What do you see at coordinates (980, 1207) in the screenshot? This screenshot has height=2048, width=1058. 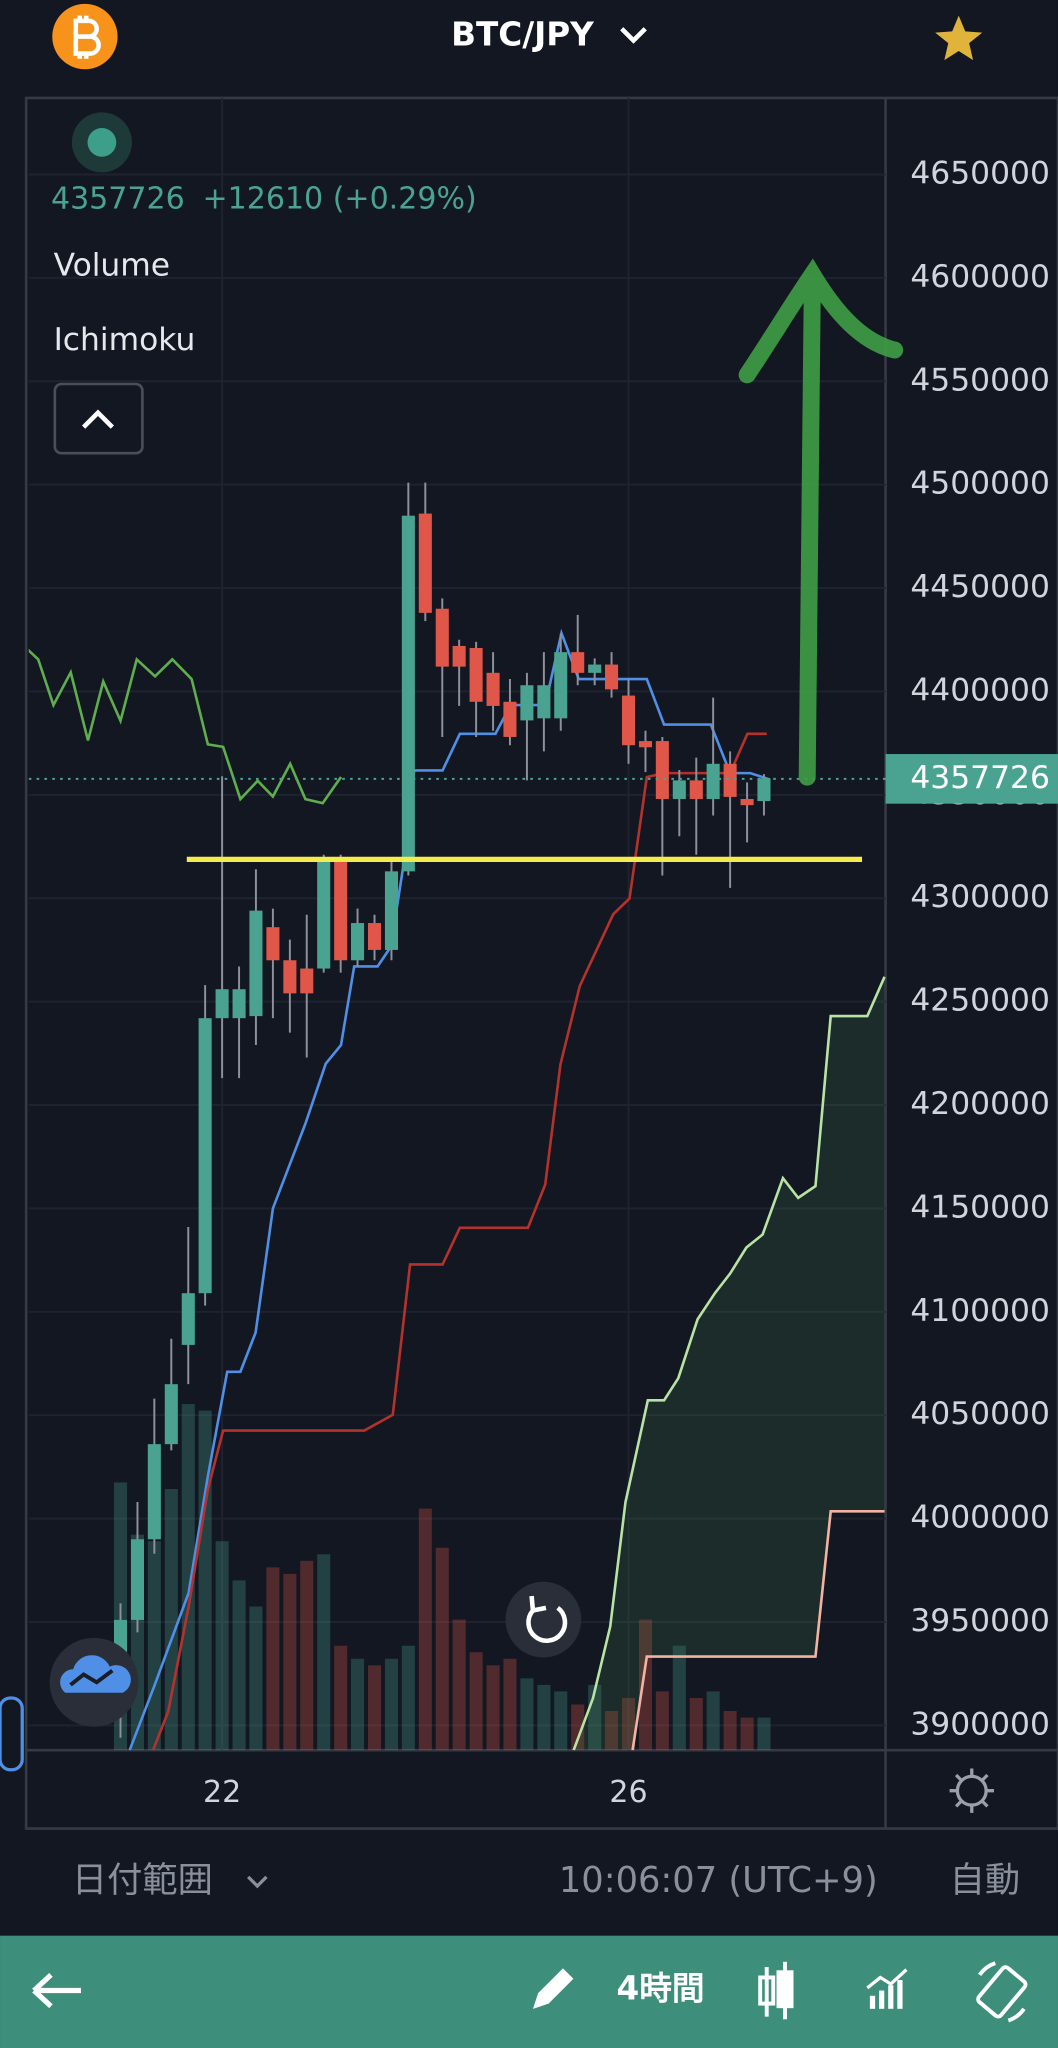 I see `y-tick-label: 4150000` at bounding box center [980, 1207].